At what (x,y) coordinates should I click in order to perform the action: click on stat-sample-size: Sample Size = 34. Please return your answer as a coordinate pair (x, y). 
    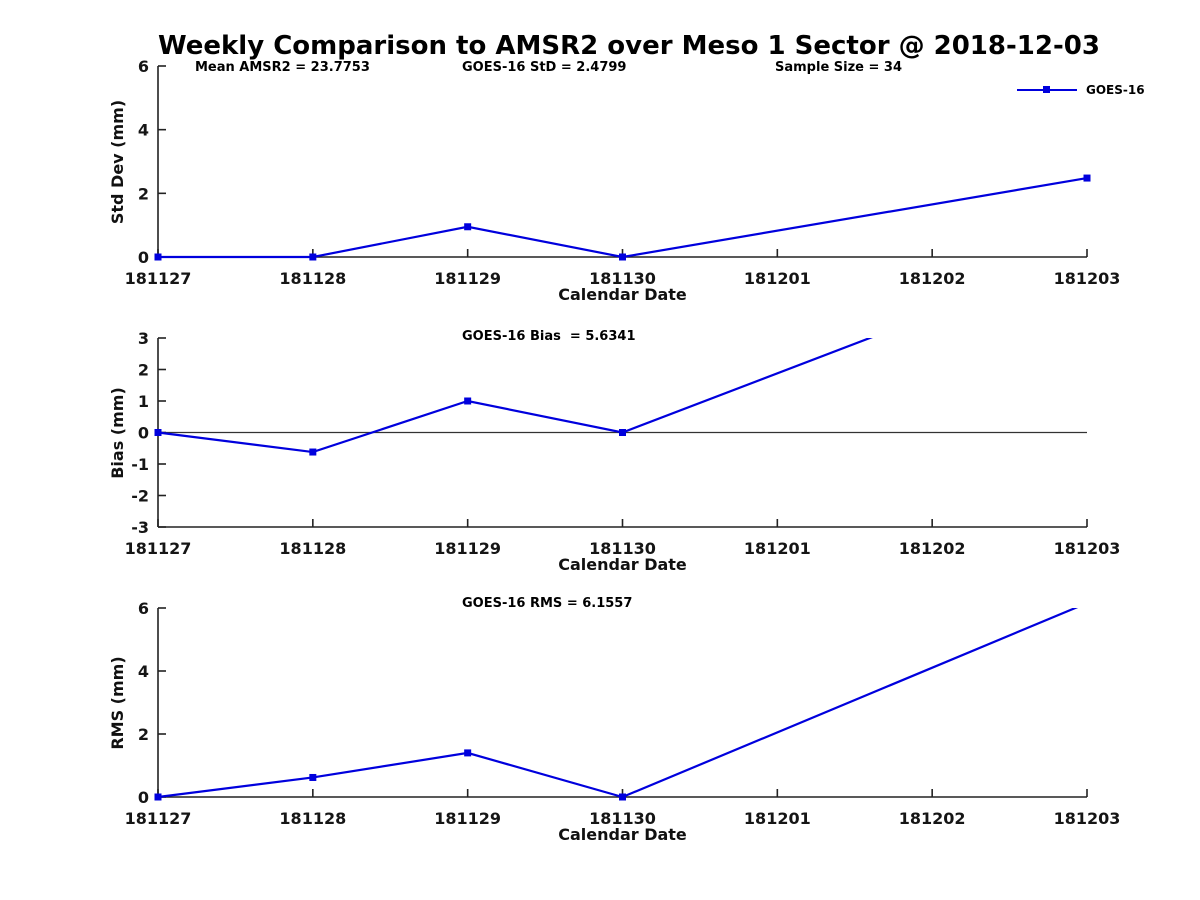
    Looking at the image, I should click on (839, 67).